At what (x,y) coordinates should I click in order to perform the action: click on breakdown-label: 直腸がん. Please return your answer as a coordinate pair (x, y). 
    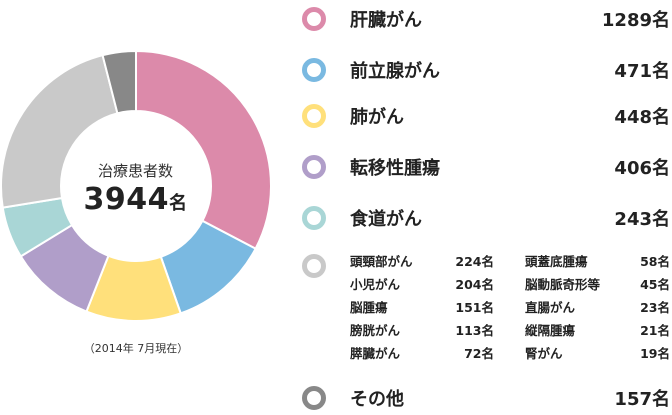
    Looking at the image, I should click on (550, 307).